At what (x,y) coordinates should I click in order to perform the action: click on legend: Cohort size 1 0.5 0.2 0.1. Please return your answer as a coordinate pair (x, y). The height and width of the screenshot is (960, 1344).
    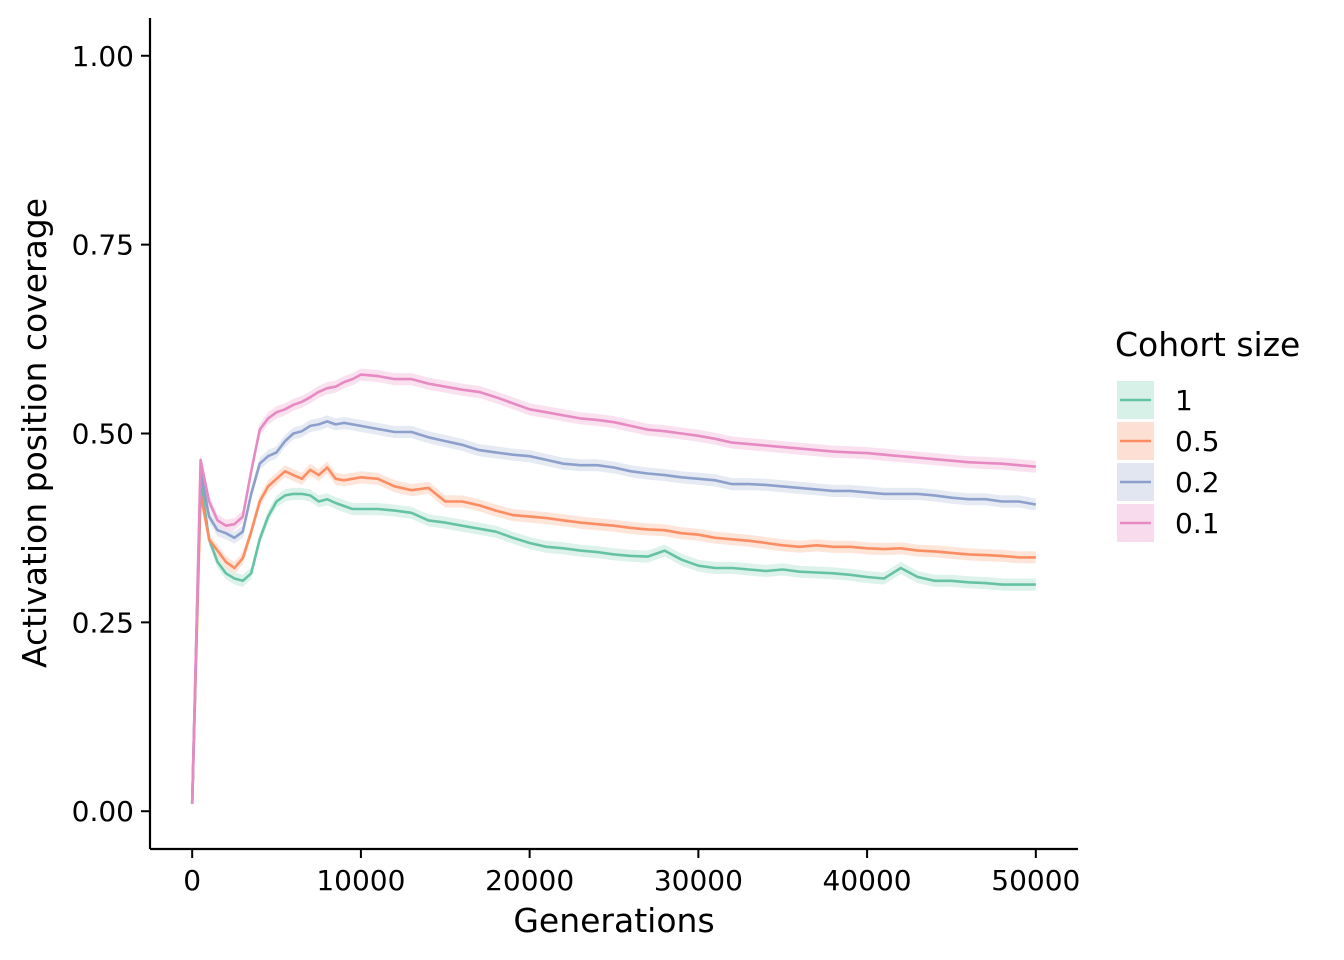
    Looking at the image, I should click on (1207, 433).